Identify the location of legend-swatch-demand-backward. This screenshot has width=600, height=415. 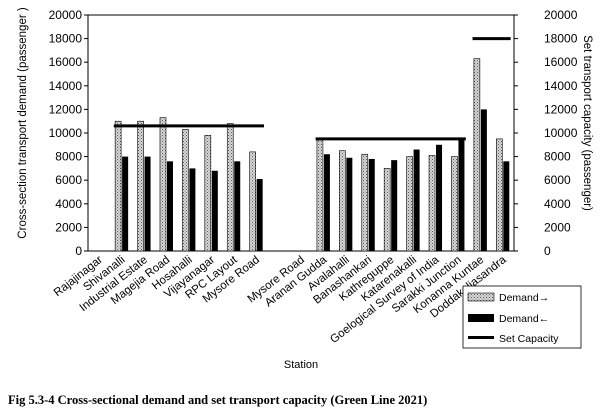
(481, 318).